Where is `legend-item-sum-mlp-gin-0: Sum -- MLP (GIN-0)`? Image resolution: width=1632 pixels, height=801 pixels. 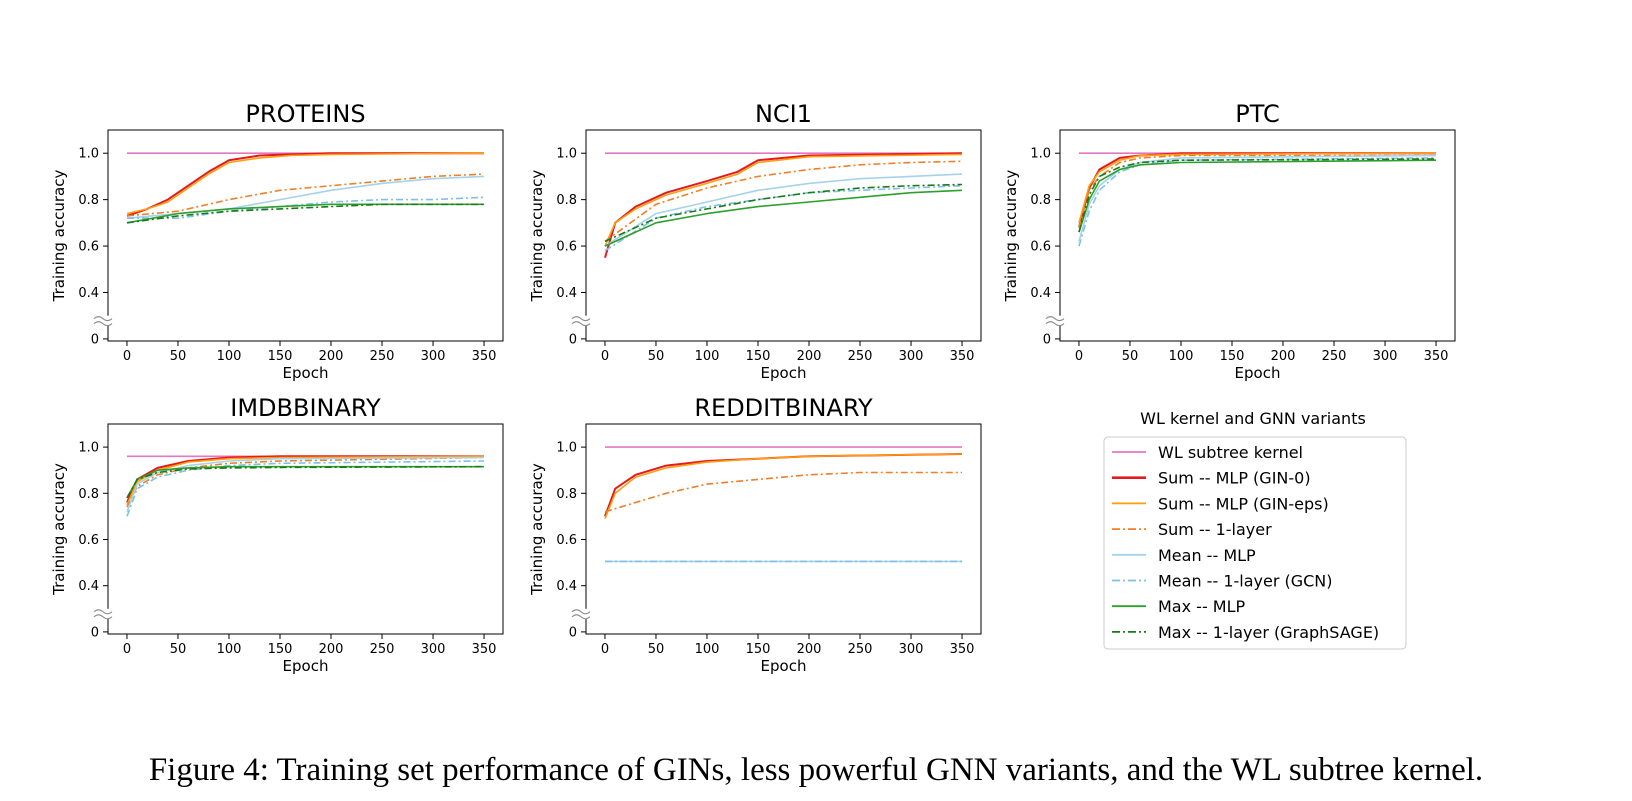
legend-item-sum-mlp-gin-0: Sum -- MLP (GIN-0) is located at coordinates (1211, 478).